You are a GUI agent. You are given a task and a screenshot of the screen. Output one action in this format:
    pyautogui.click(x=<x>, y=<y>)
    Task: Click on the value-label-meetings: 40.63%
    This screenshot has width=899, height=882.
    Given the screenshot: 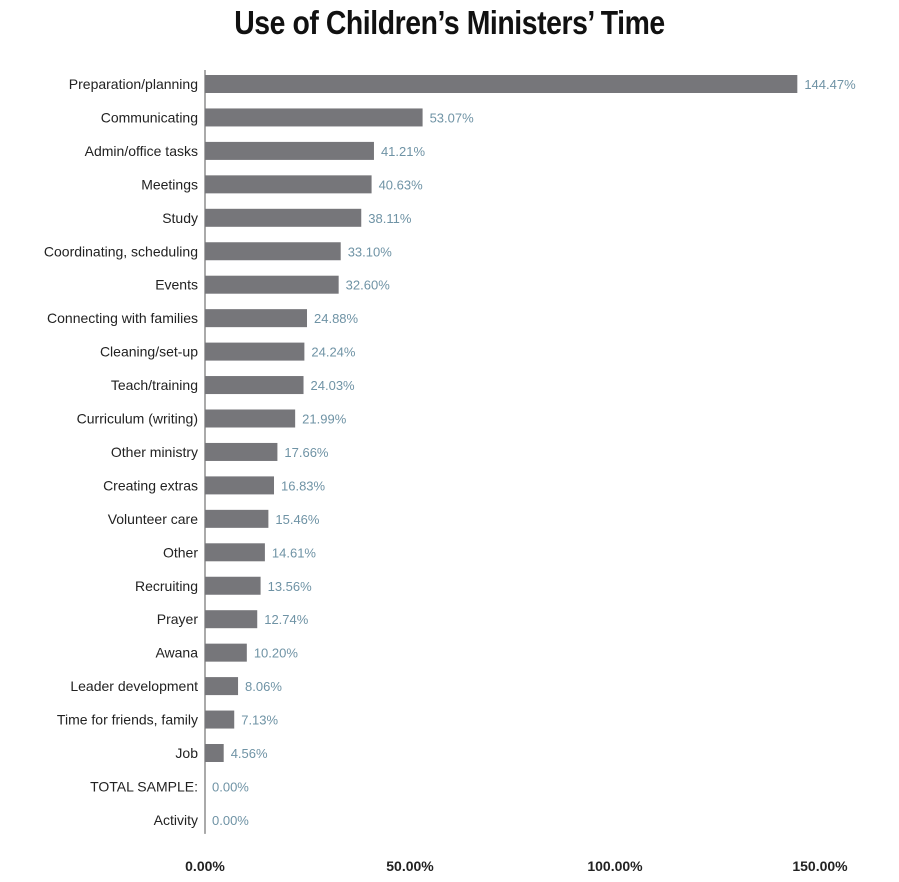 What is the action you would take?
    pyautogui.click(x=401, y=184)
    